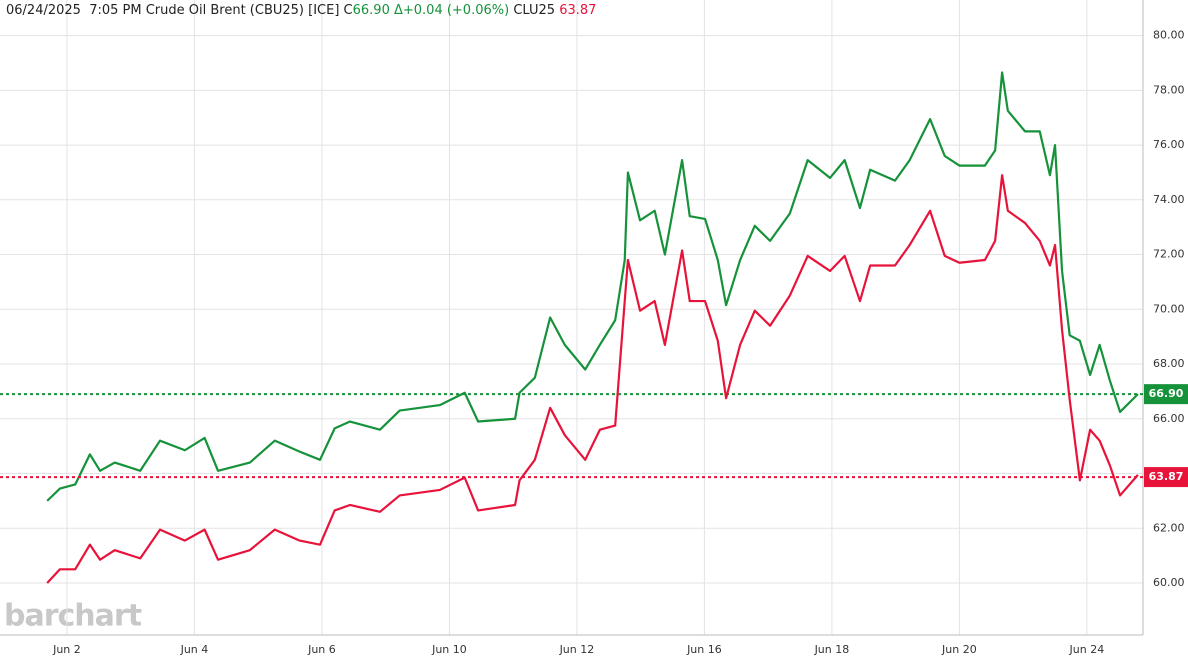 This screenshot has height=661, width=1188. Describe the element at coordinates (73, 616) in the screenshot. I see `watermark: barchart` at that location.